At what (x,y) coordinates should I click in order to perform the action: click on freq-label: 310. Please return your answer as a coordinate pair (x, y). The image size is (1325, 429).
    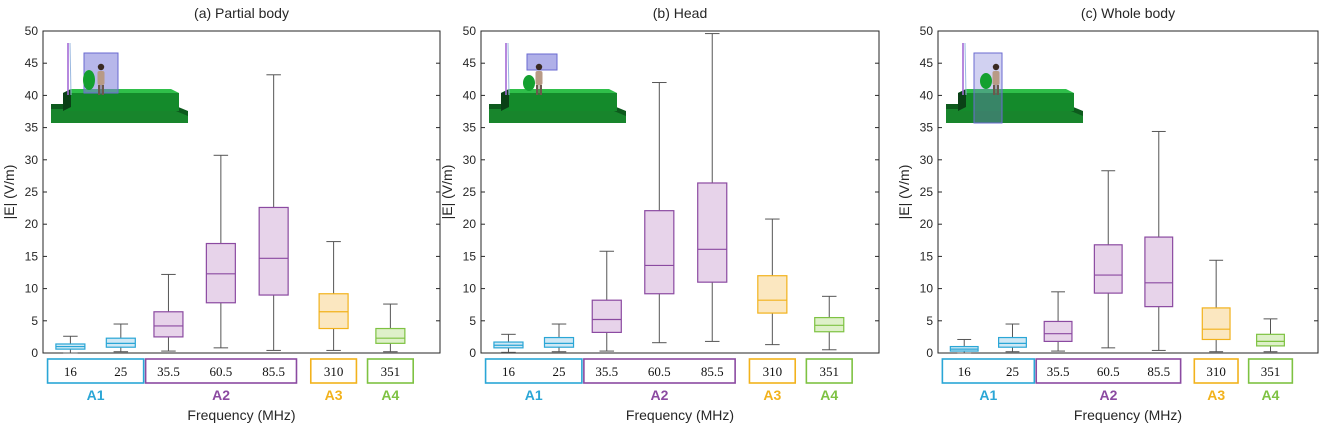
    Looking at the image, I should click on (773, 371).